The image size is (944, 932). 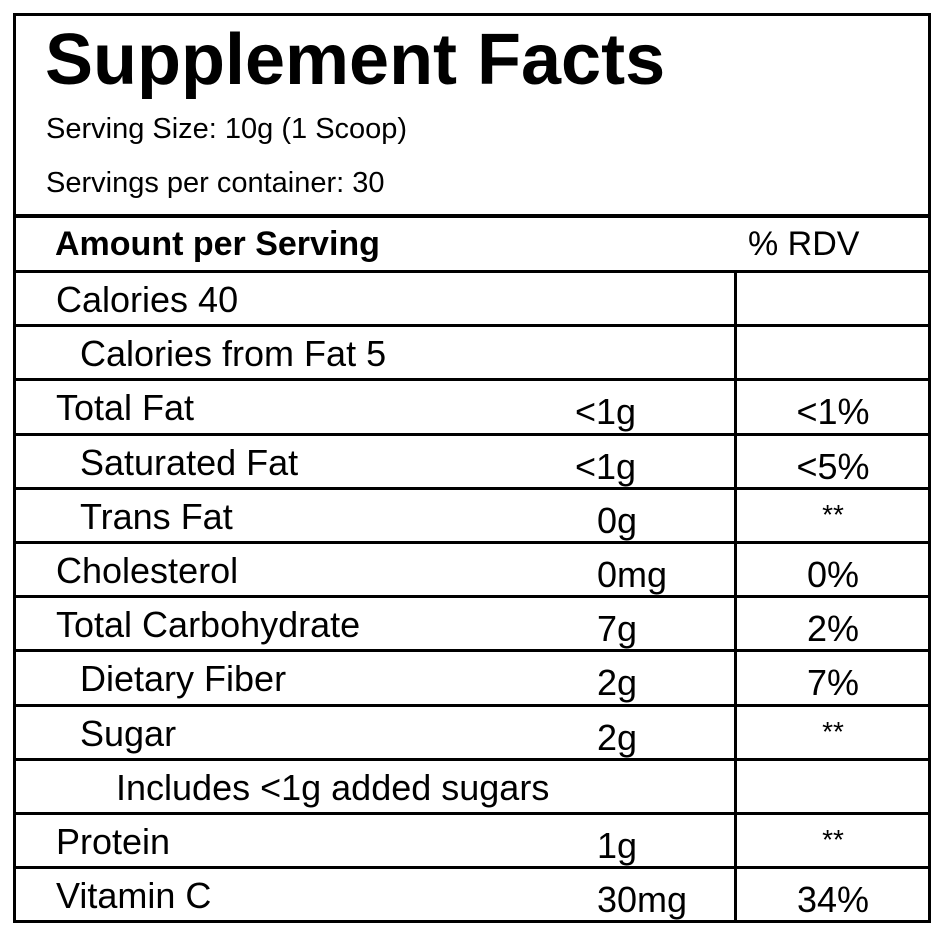 I want to click on nutrient-amount: 0mg, so click(x=632, y=574).